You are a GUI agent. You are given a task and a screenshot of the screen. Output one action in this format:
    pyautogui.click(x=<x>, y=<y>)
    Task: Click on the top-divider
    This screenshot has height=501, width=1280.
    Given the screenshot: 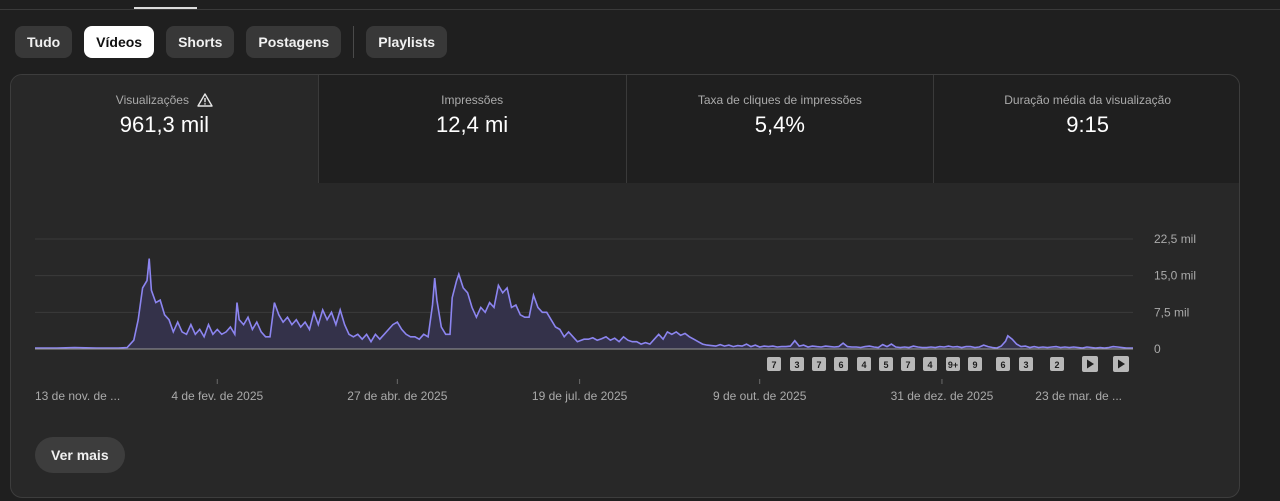 What is the action you would take?
    pyautogui.click(x=640, y=9)
    